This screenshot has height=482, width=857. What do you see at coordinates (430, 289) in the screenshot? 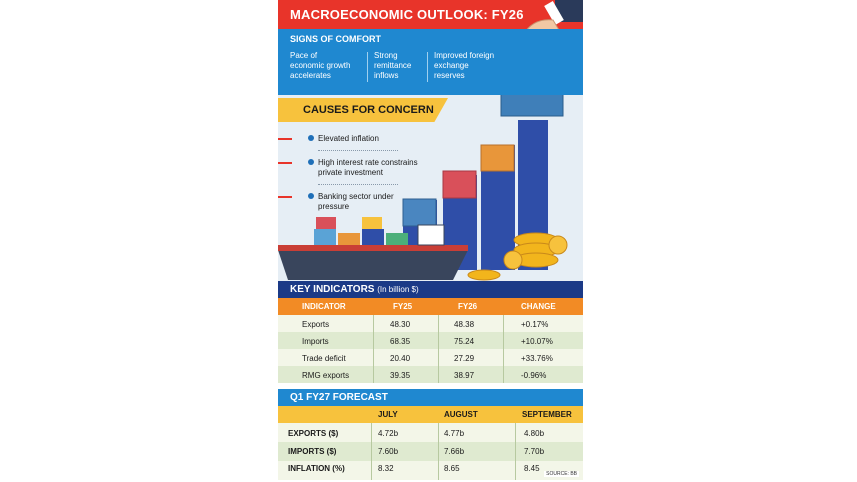
I see `key-indicators-bar` at bounding box center [430, 289].